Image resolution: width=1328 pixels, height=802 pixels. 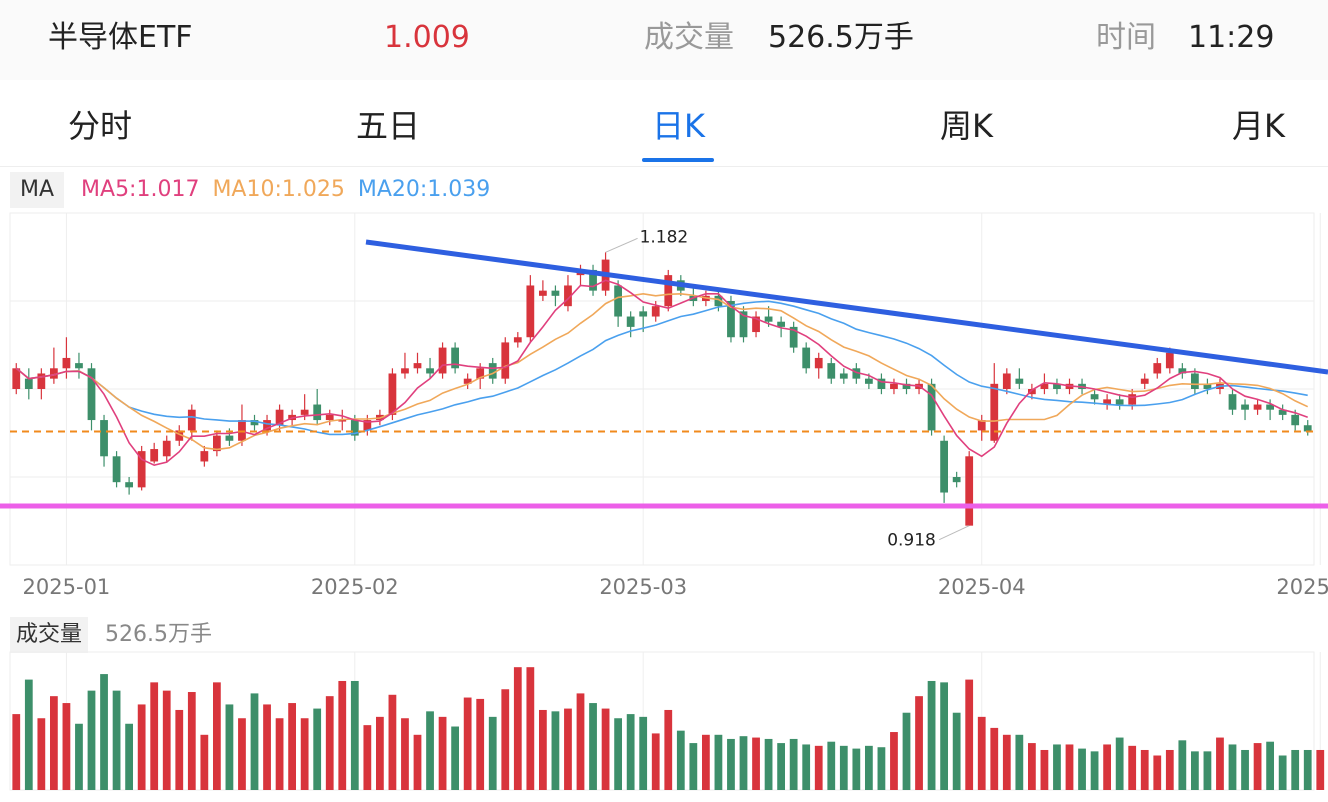 I want to click on volume-indicator-selector: 成交量, so click(x=49, y=635).